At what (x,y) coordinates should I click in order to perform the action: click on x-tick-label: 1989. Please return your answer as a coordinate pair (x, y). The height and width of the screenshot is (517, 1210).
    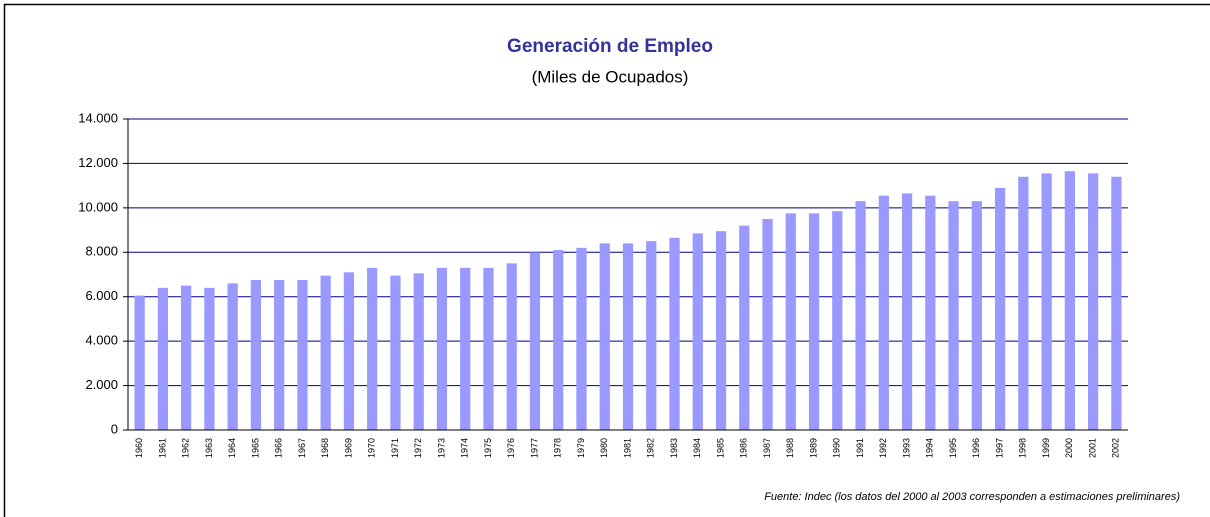
    Looking at the image, I should click on (813, 448).